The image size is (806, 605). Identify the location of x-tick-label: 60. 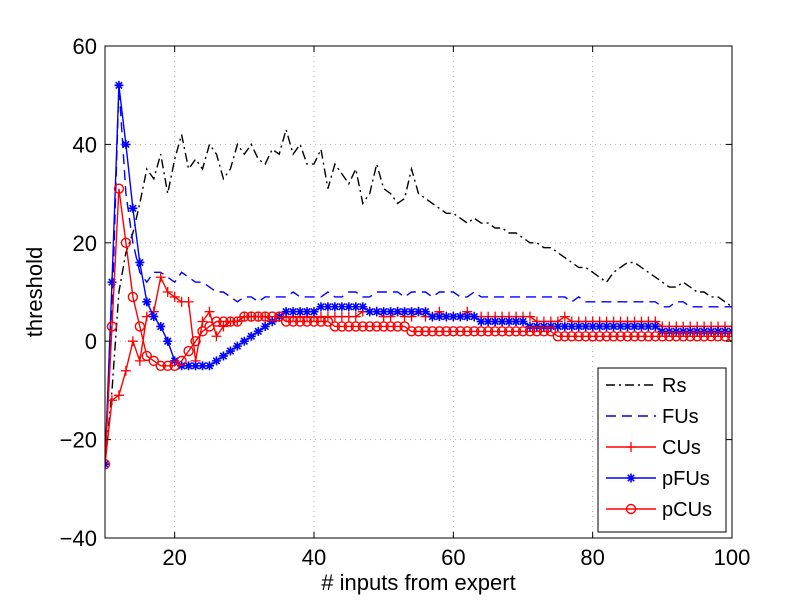
(453, 557).